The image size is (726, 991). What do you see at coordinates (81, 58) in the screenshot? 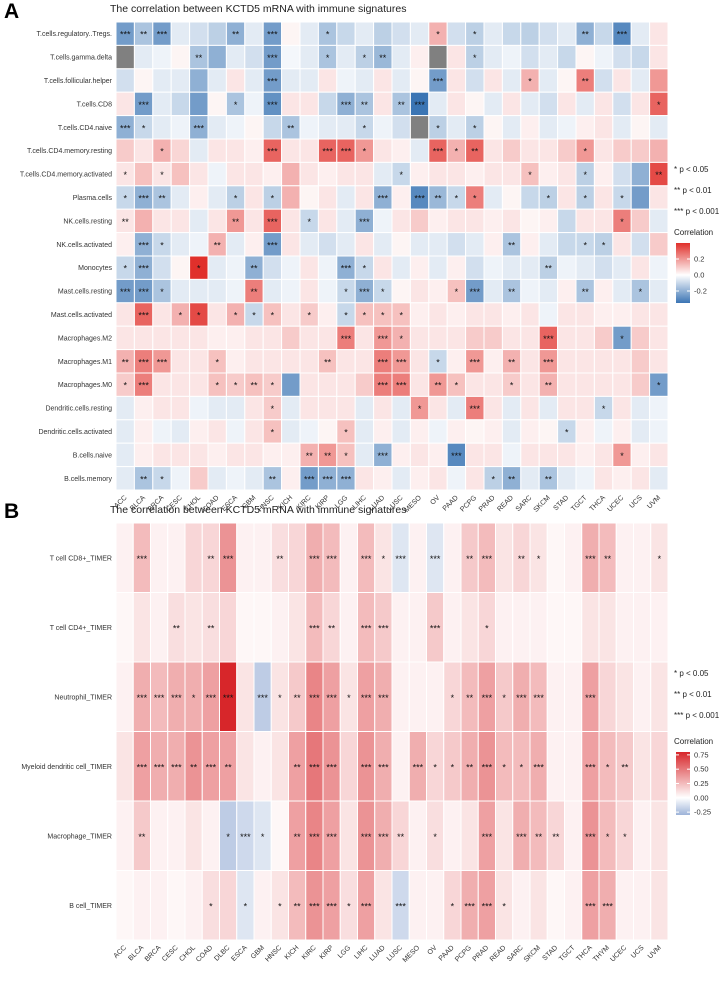
I see `row-label: T.cells.gamma.delta` at bounding box center [81, 58].